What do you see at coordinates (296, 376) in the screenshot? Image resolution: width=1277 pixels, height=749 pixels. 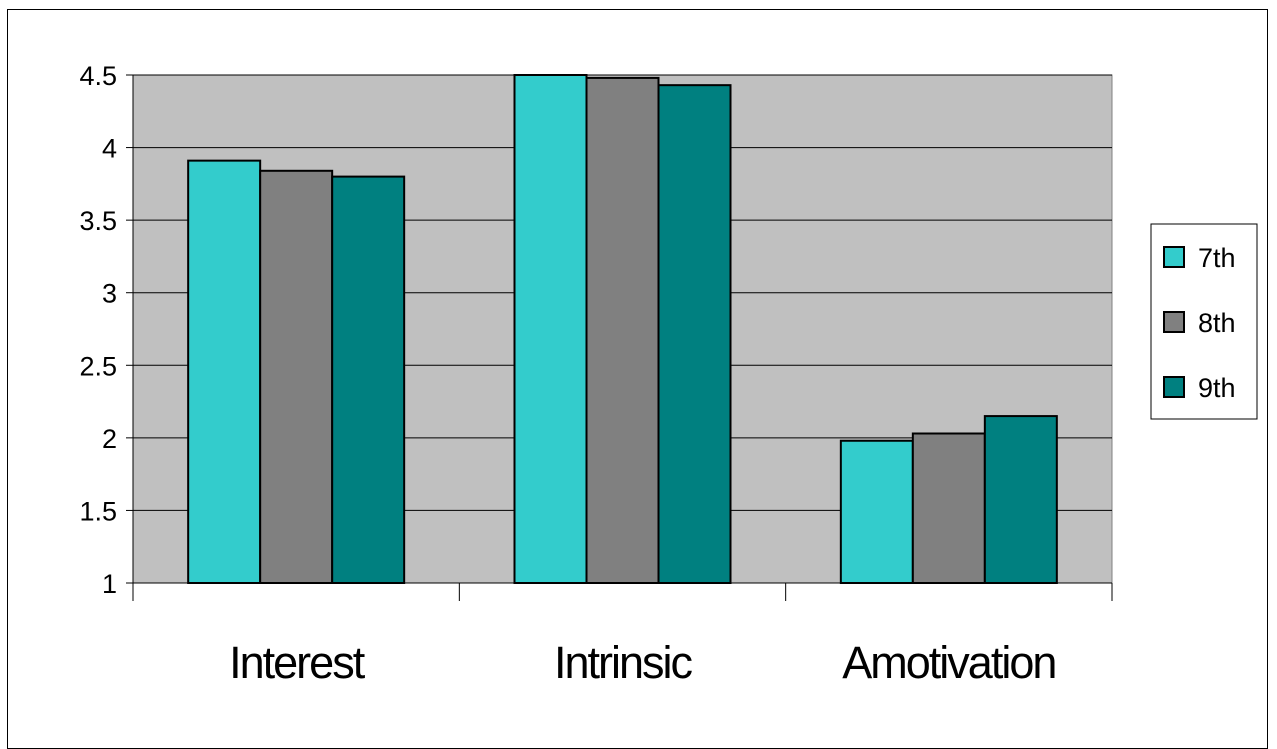 I see `bar-8th-interest` at bounding box center [296, 376].